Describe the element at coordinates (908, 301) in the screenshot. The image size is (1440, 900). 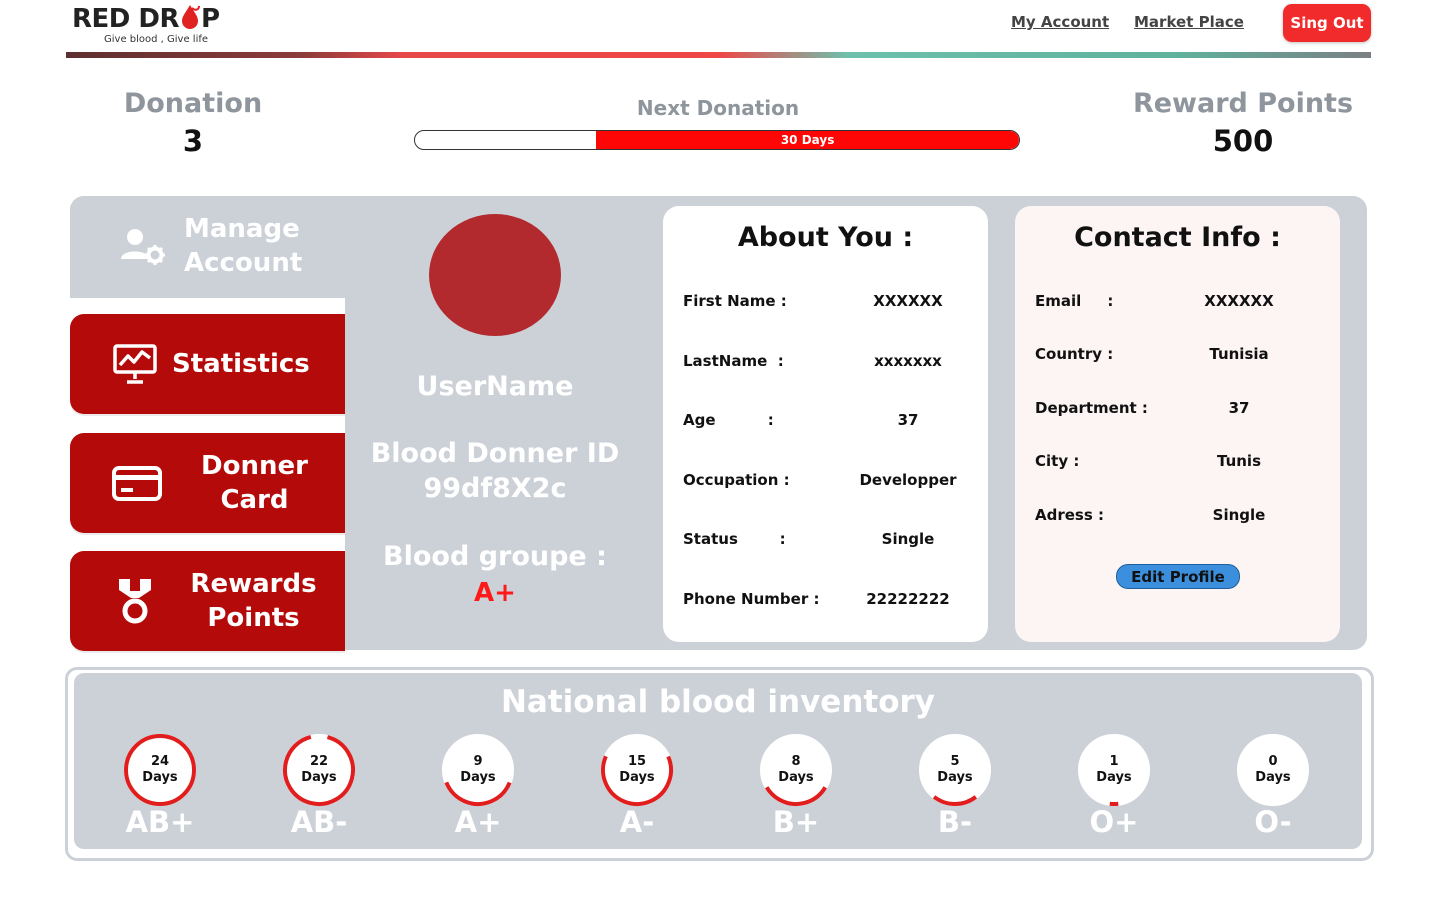
I see `about-value: XXXXXX` at that location.